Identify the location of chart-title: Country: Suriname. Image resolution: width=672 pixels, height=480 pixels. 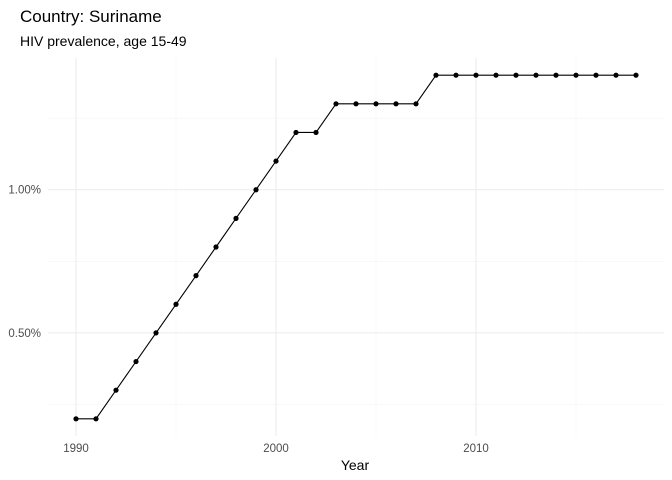
(91, 16).